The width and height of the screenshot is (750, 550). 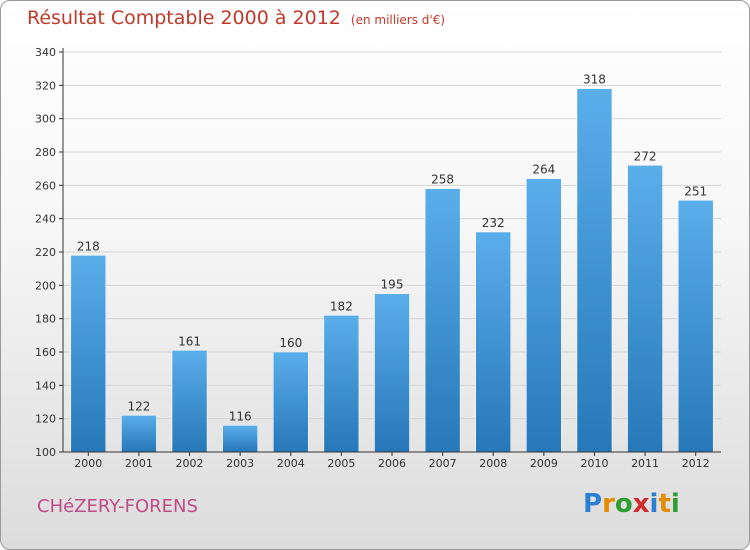 What do you see at coordinates (645, 463) in the screenshot?
I see `x-tick-label: 2011` at bounding box center [645, 463].